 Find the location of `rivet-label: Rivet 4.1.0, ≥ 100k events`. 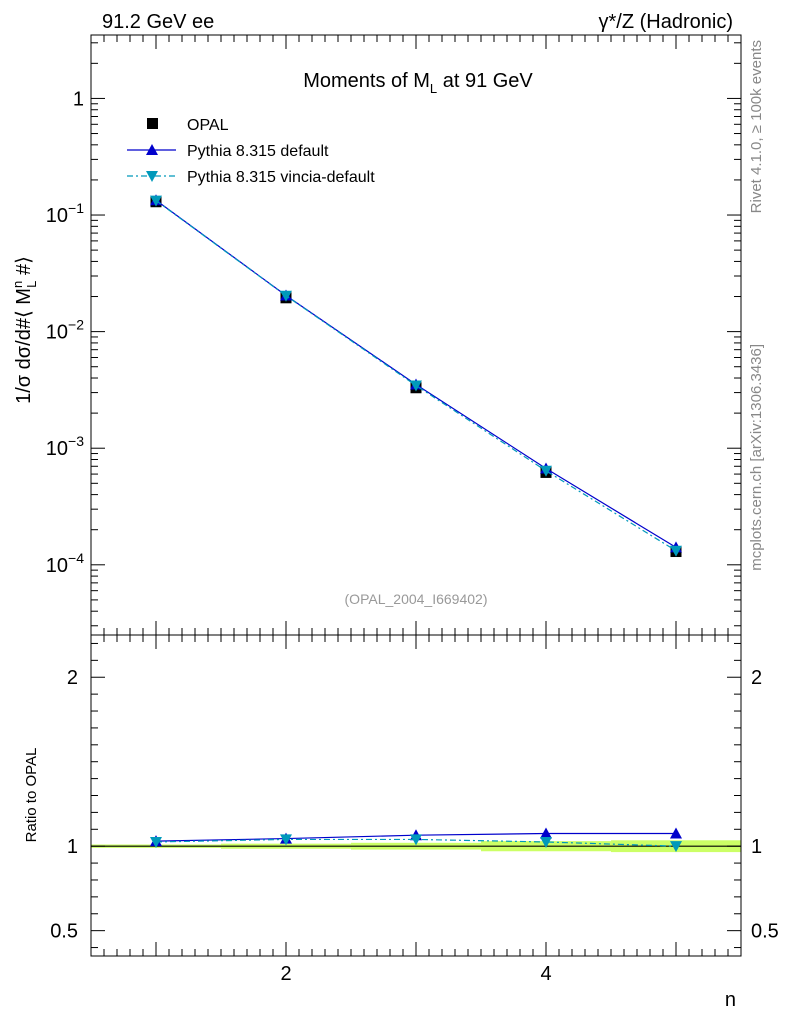

rivet-label: Rivet 4.1.0, ≥ 100k events is located at coordinates (756, 126).